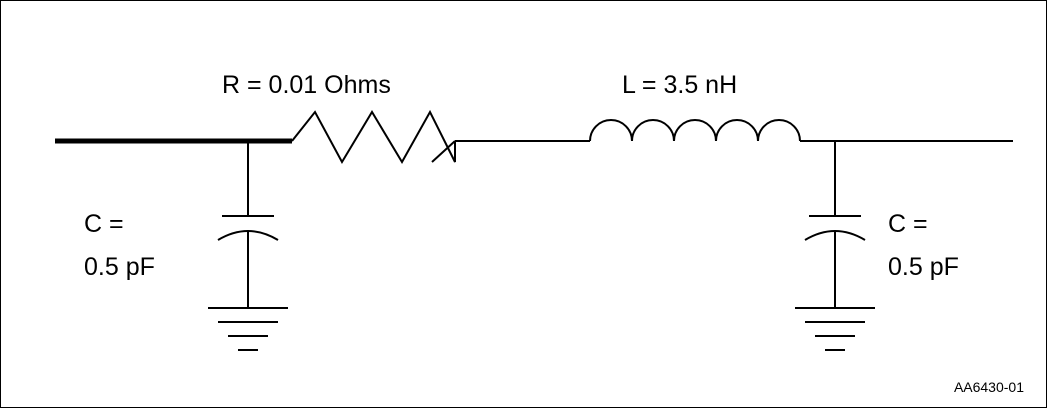 Image resolution: width=1047 pixels, height=408 pixels. Describe the element at coordinates (248, 224) in the screenshot. I see `left-capacitor-symbol` at that location.